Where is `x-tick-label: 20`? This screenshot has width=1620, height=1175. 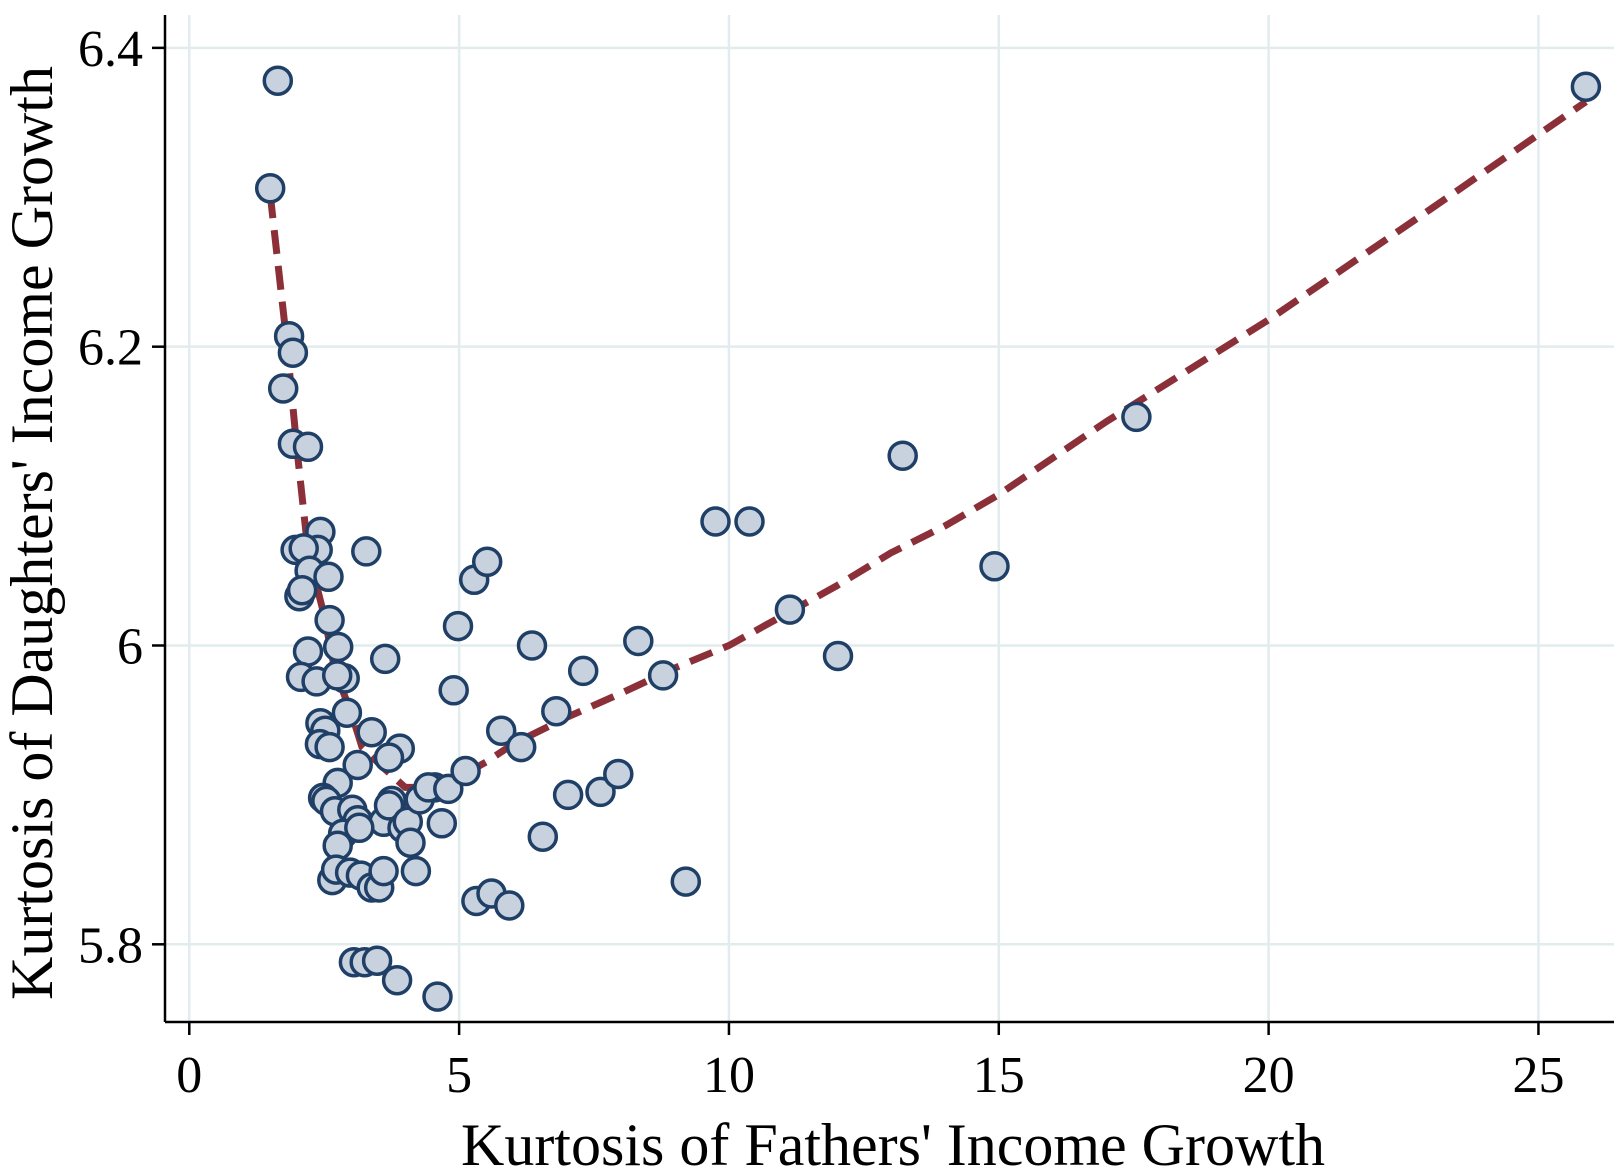 x-tick-label: 20 is located at coordinates (1269, 1075).